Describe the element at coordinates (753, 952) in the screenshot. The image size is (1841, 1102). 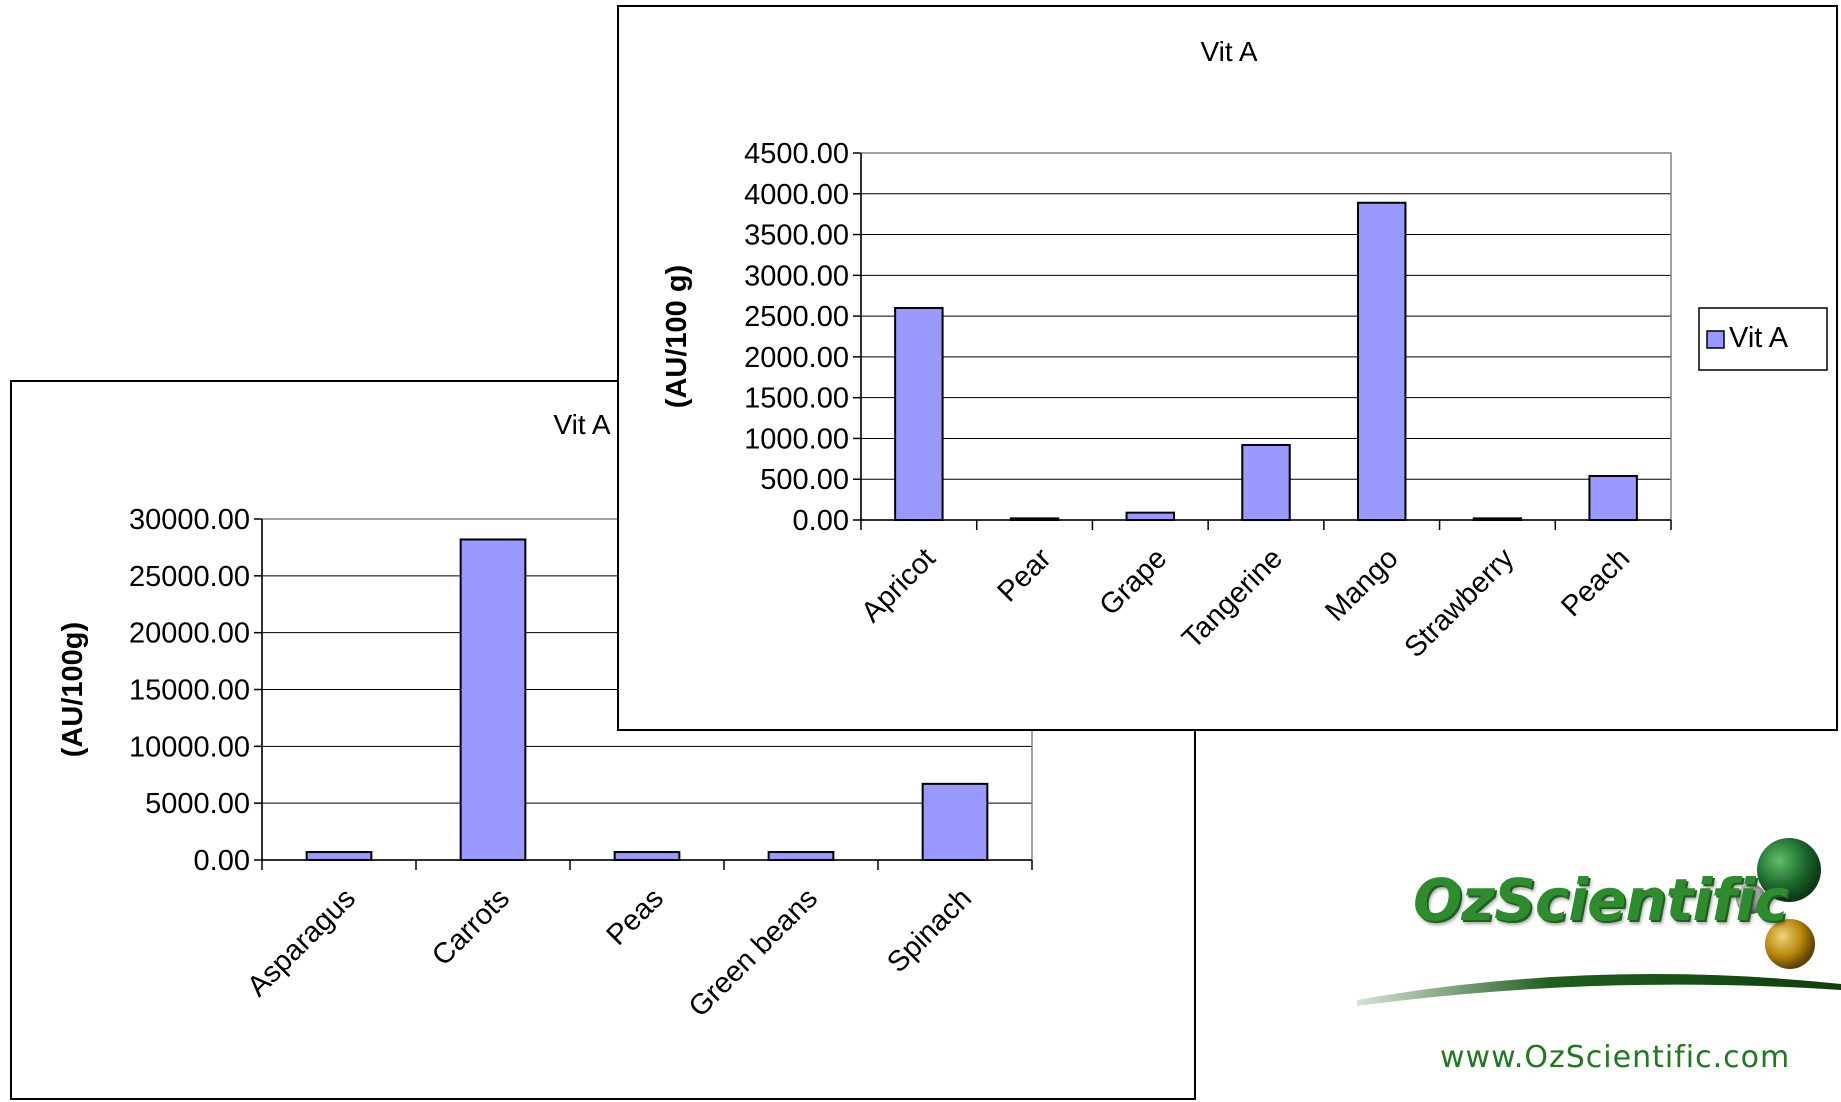
I see `x-tick-label: Green beans` at that location.